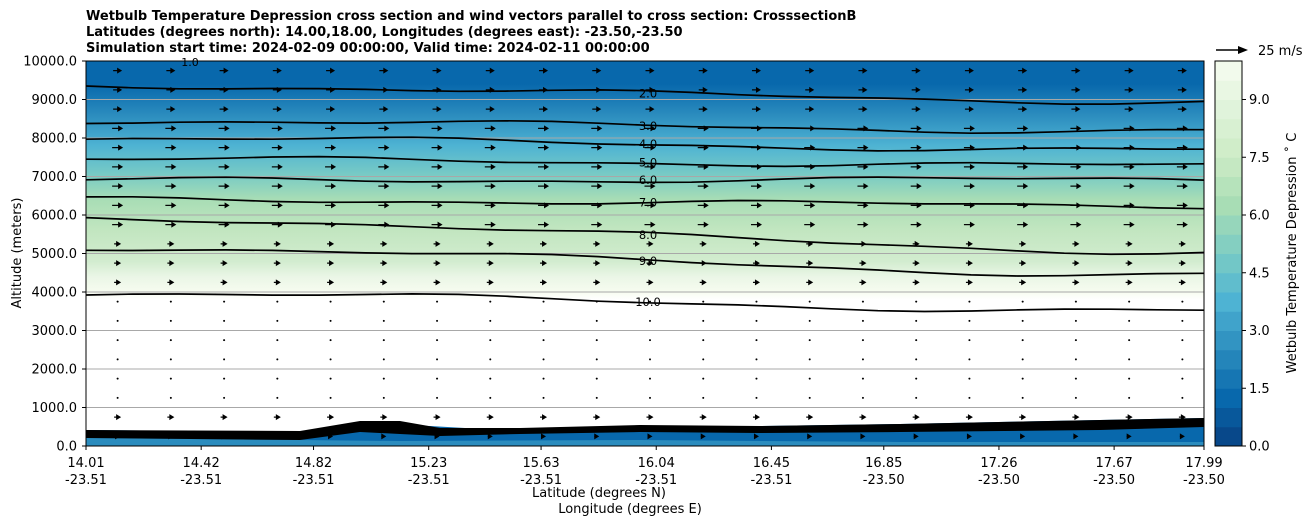 The width and height of the screenshot is (1312, 526). Describe the element at coordinates (1114, 480) in the screenshot. I see `x-tick-label-lon: -23.50` at that location.